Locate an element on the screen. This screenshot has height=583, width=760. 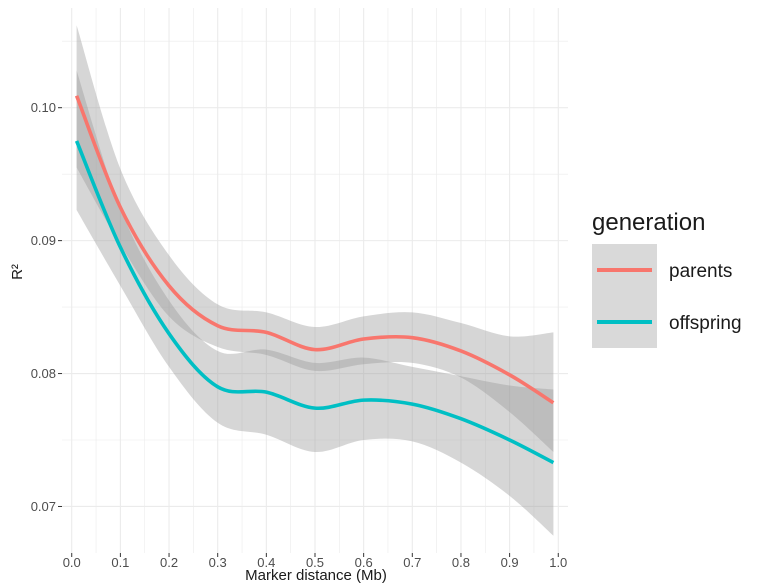
x-tick-label: 1.0 is located at coordinates (558, 562).